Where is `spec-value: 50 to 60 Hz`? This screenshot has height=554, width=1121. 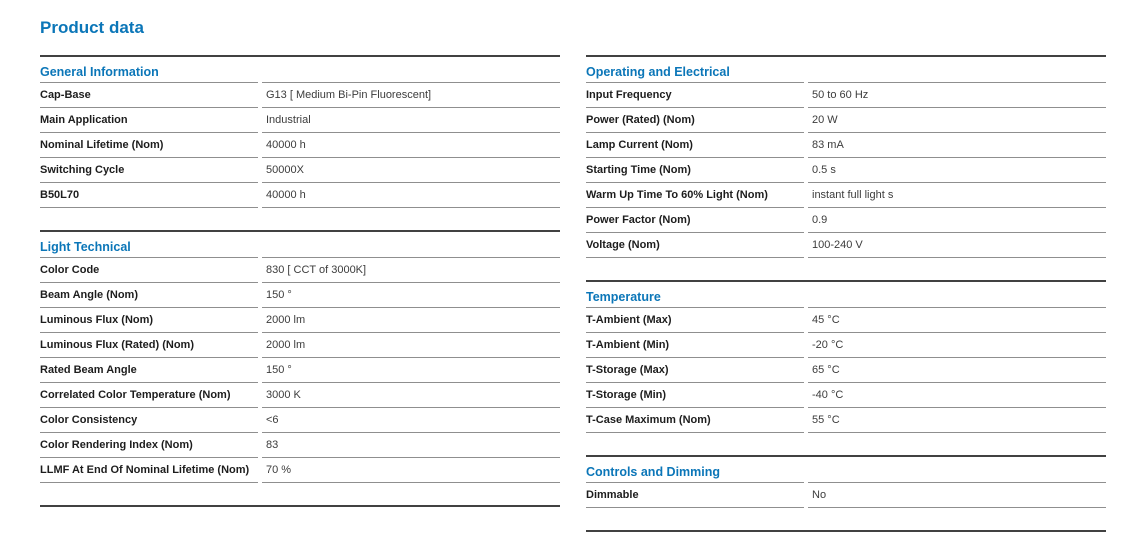 spec-value: 50 to 60 Hz is located at coordinates (957, 95).